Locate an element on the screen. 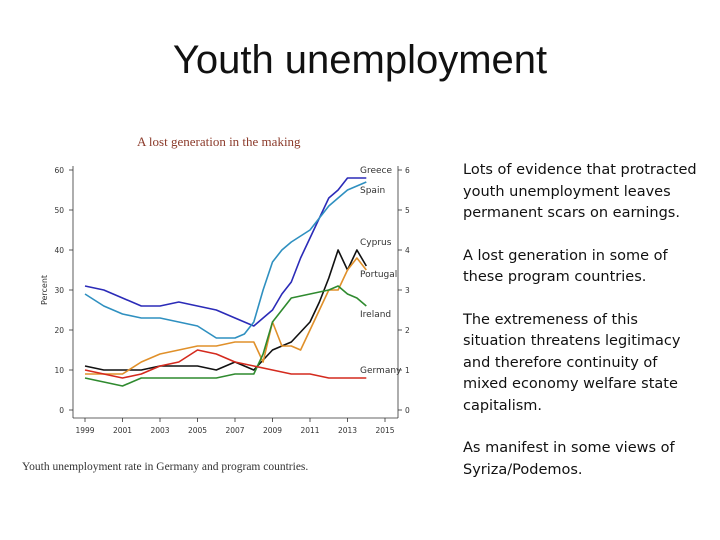 The width and height of the screenshot is (720, 540). slide-title: Youth unemployment is located at coordinates (360, 60).